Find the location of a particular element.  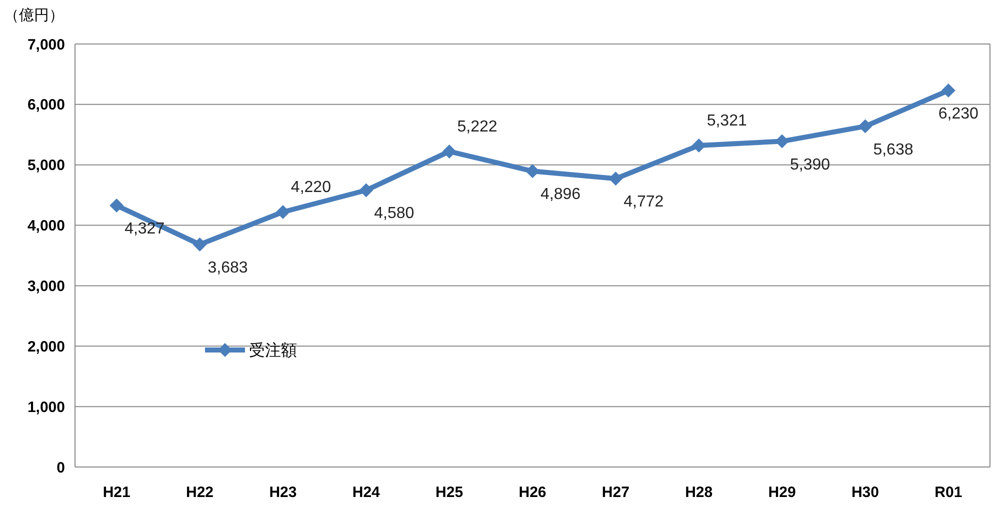

data-label: 5,321 is located at coordinates (726, 121).